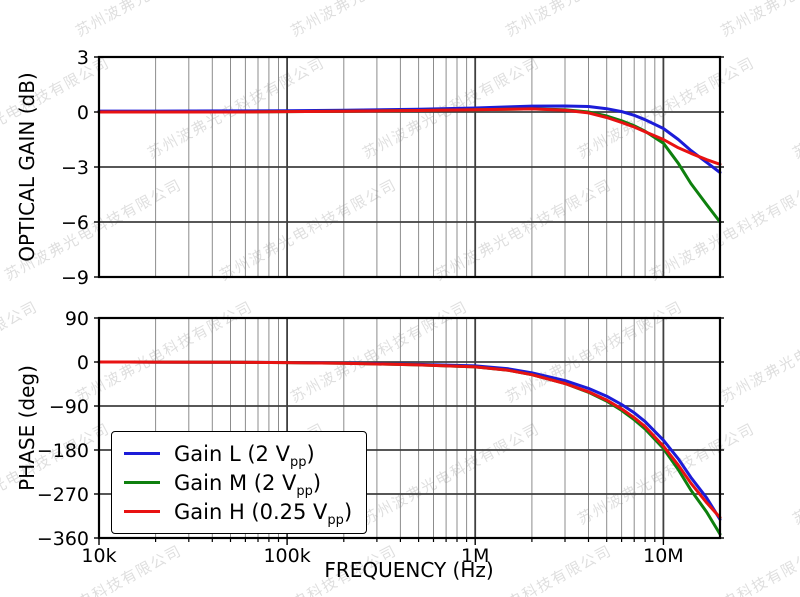  What do you see at coordinates (63, 429) in the screenshot?
I see `y-tick-labels: 90 0 −90 −180 −270 −360` at bounding box center [63, 429].